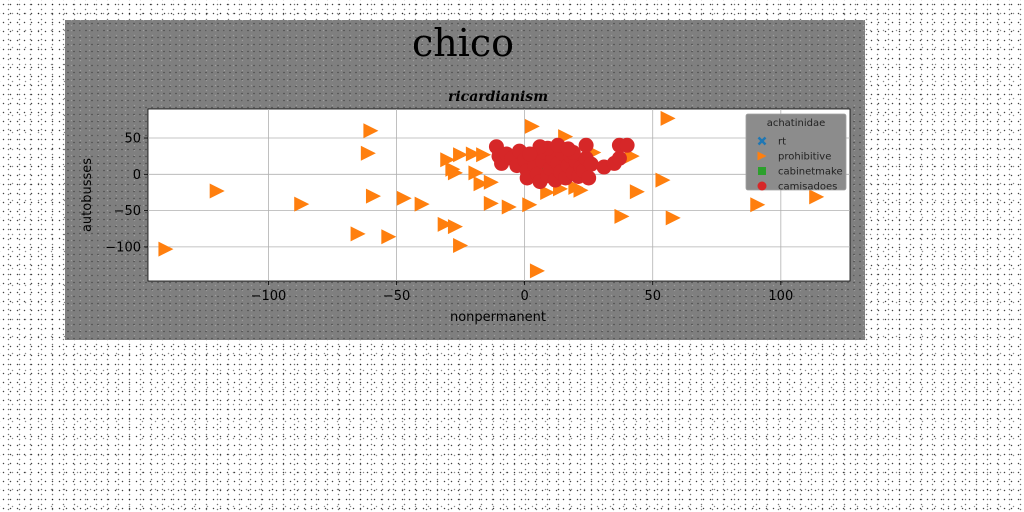 The width and height of the screenshot is (1024, 512). What do you see at coordinates (123, 247) in the screenshot?
I see `y-tick-label: −100` at bounding box center [123, 247].